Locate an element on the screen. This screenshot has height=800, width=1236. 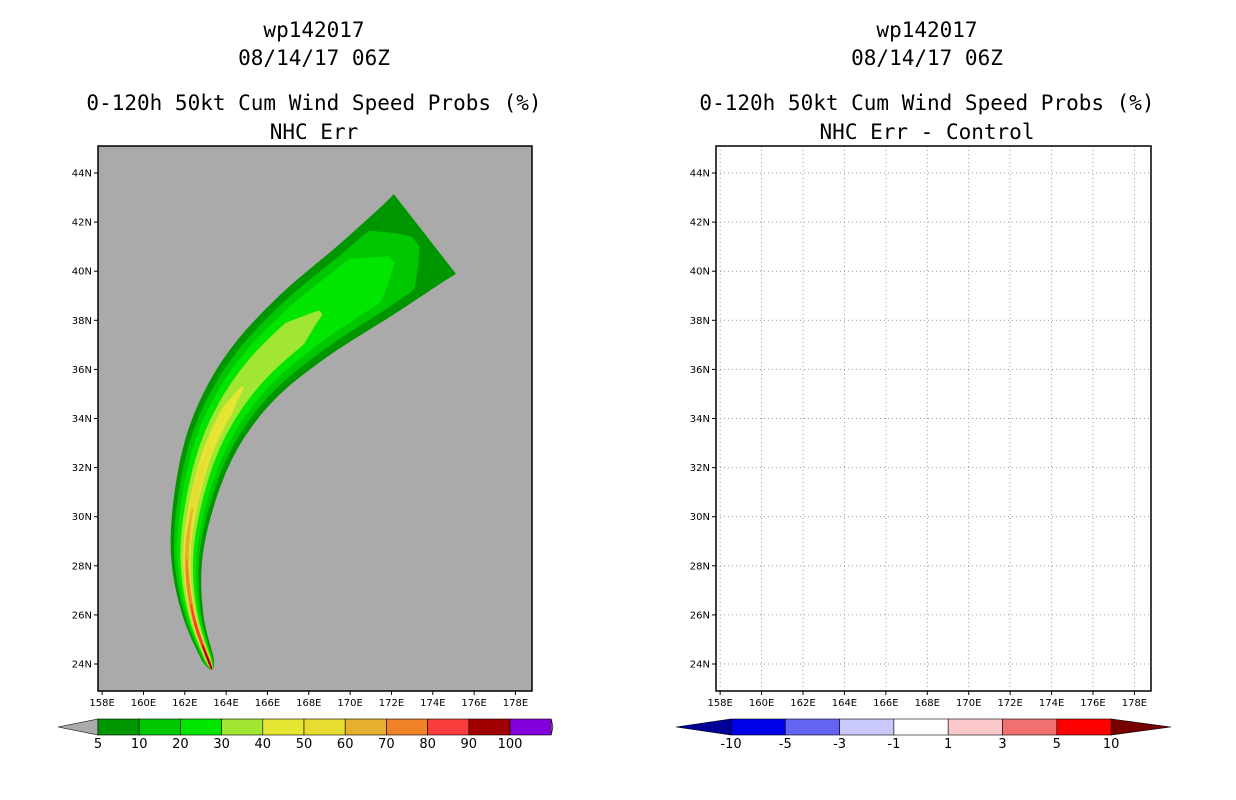
colorbar-label: 80 is located at coordinates (427, 744).